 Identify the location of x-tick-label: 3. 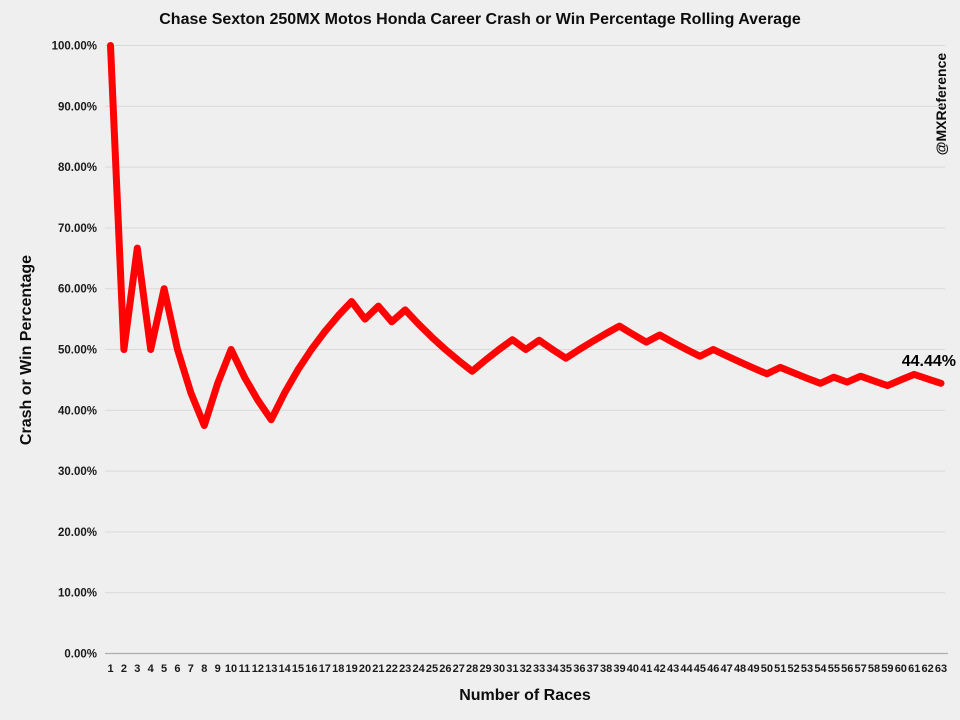
(137, 669).